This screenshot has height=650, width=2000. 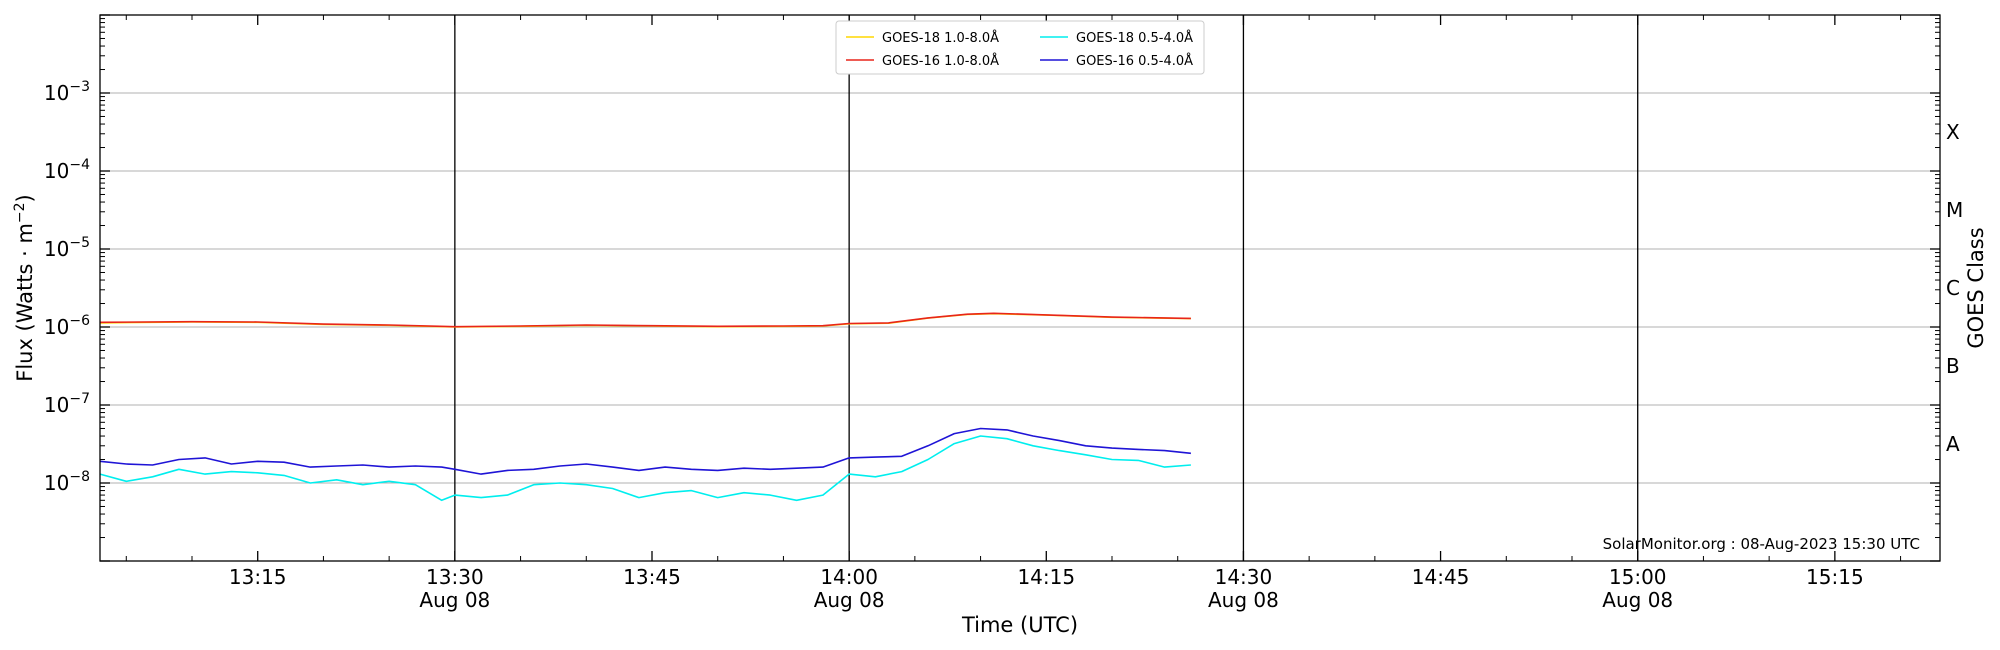 What do you see at coordinates (1441, 577) in the screenshot?
I see `x-tick-label: 14:45` at bounding box center [1441, 577].